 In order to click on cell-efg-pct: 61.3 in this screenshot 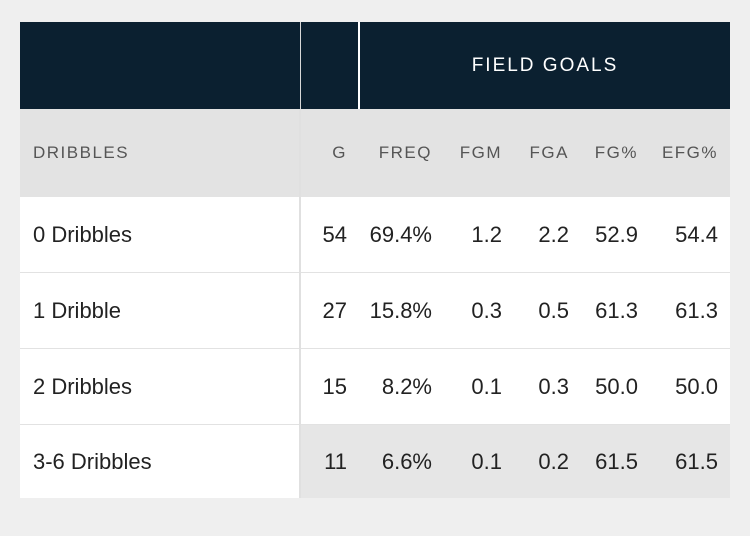, I will do `click(696, 310)`.